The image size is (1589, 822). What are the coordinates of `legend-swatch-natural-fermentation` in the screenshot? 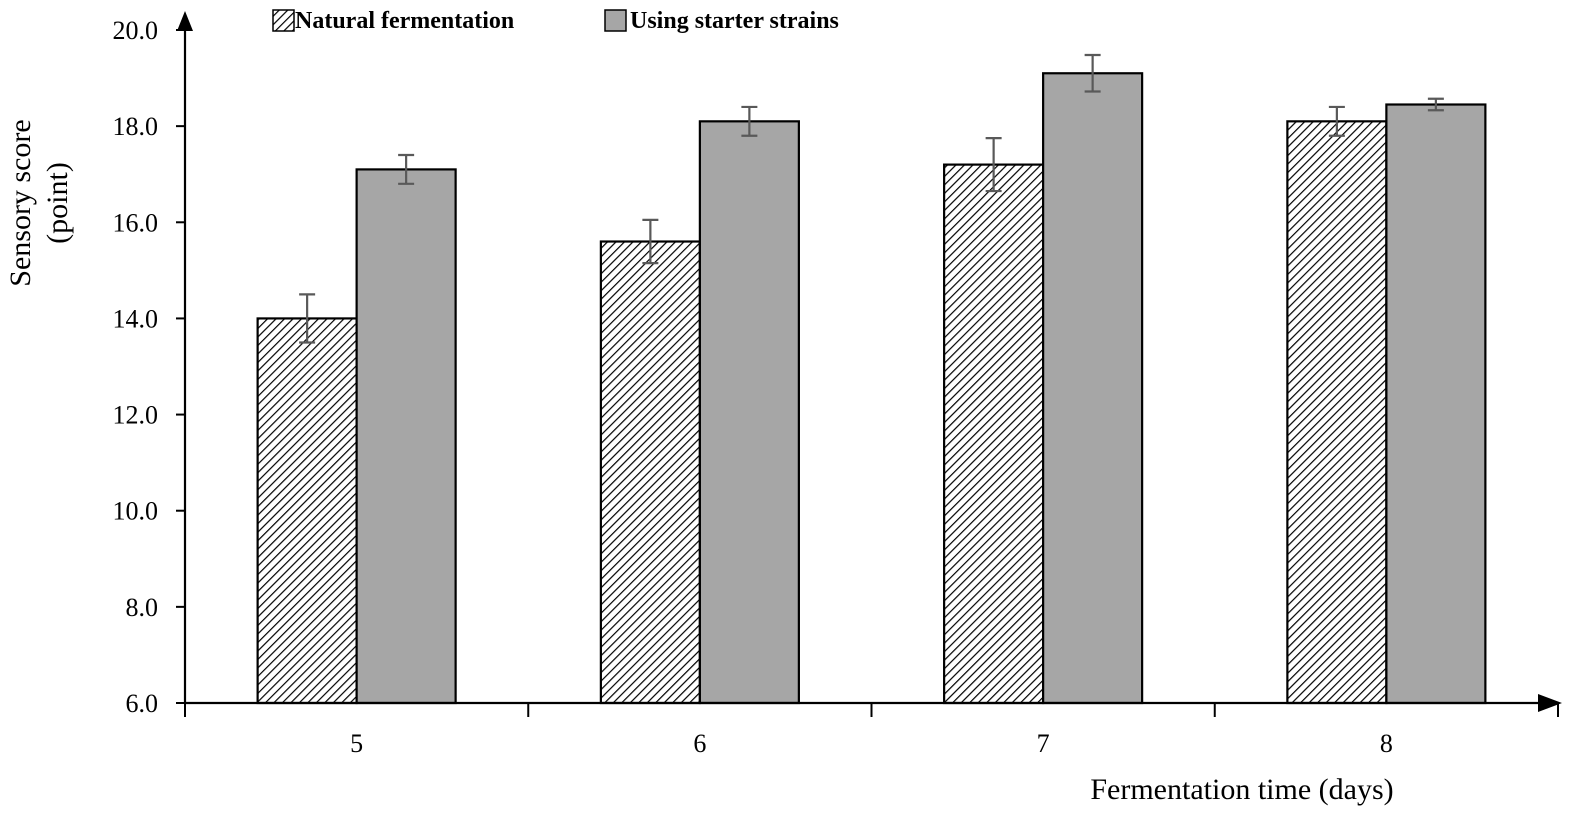 It's located at (283, 20).